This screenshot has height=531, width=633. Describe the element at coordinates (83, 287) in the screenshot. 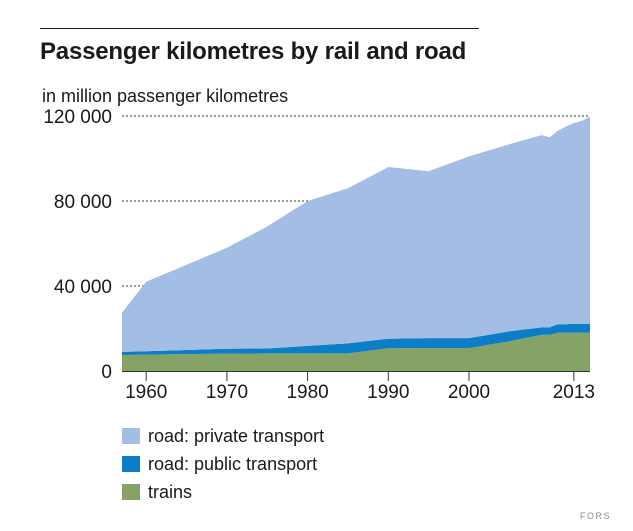

I see `y-tick-label-40000: 40 000` at that location.